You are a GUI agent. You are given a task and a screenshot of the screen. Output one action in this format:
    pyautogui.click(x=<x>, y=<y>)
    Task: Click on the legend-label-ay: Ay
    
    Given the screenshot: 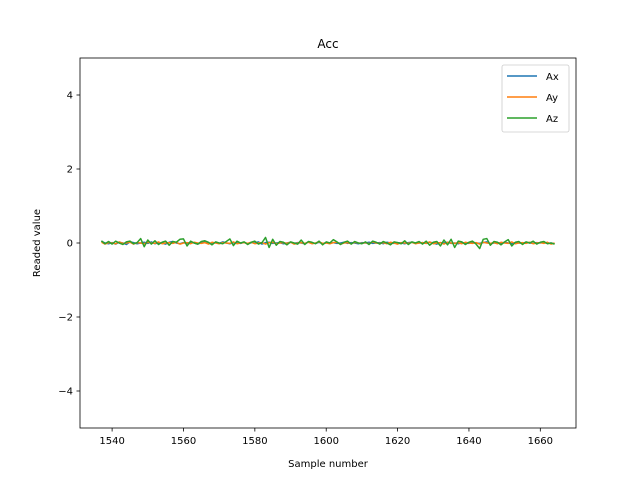 What is the action you would take?
    pyautogui.click(x=552, y=98)
    